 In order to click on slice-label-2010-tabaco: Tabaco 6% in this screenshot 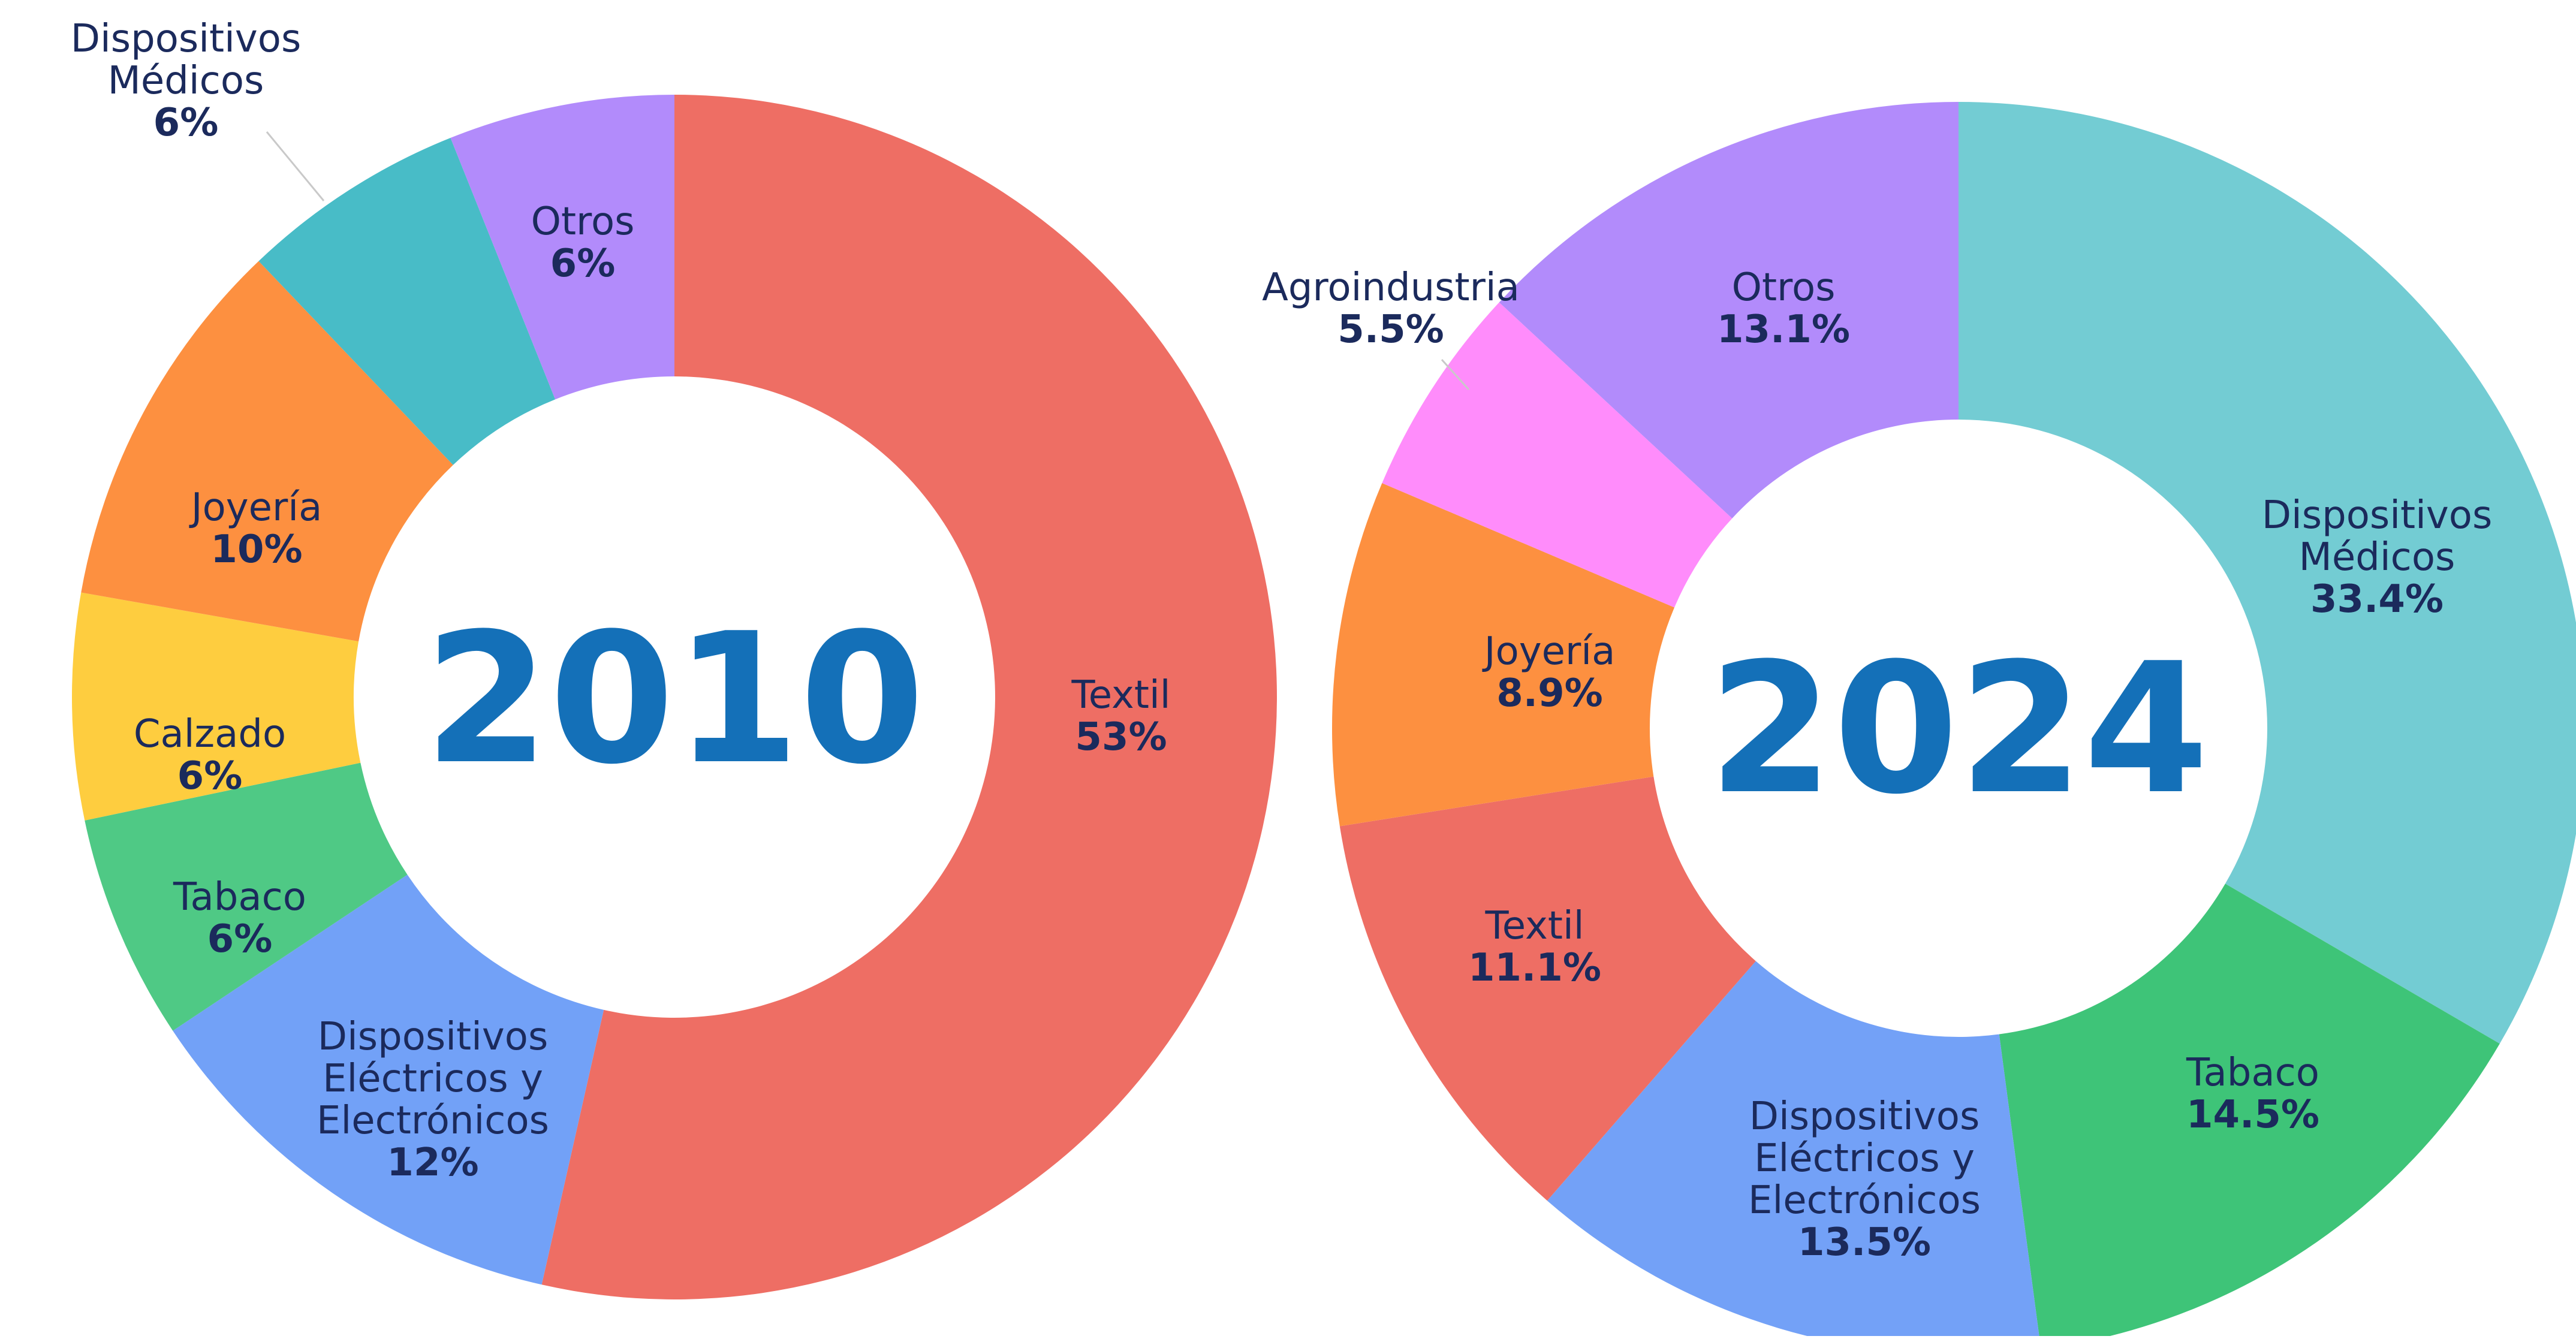, I will do `click(240, 918)`.